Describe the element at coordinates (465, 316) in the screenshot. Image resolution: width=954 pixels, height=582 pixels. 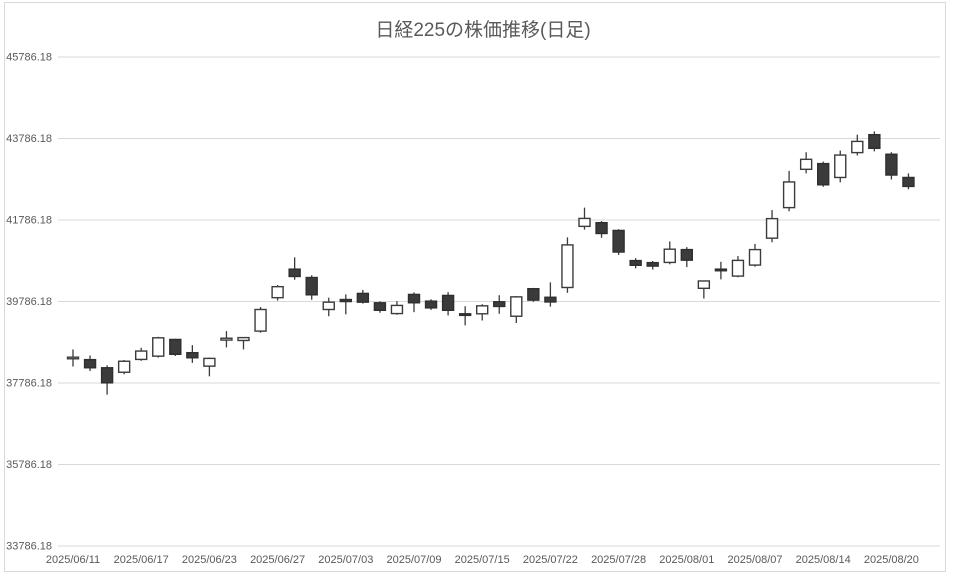
I see `candle-2025/07/14` at that location.